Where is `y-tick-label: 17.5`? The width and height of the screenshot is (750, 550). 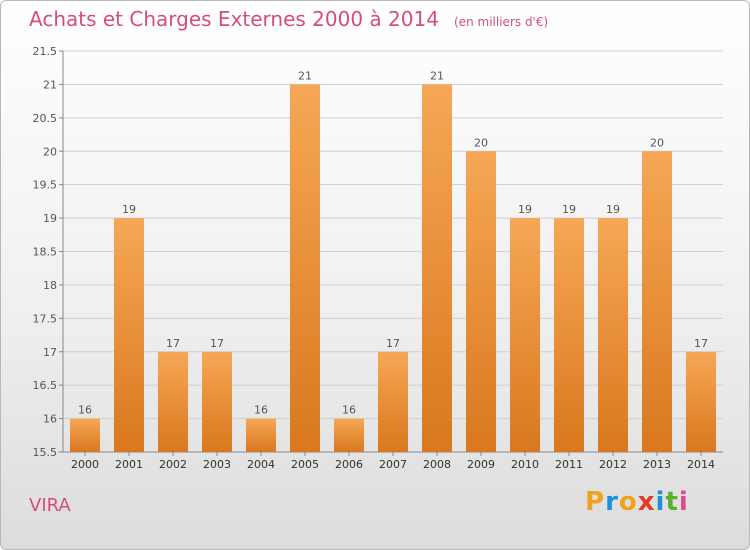
y-tick-label: 17.5 is located at coordinates (45, 318).